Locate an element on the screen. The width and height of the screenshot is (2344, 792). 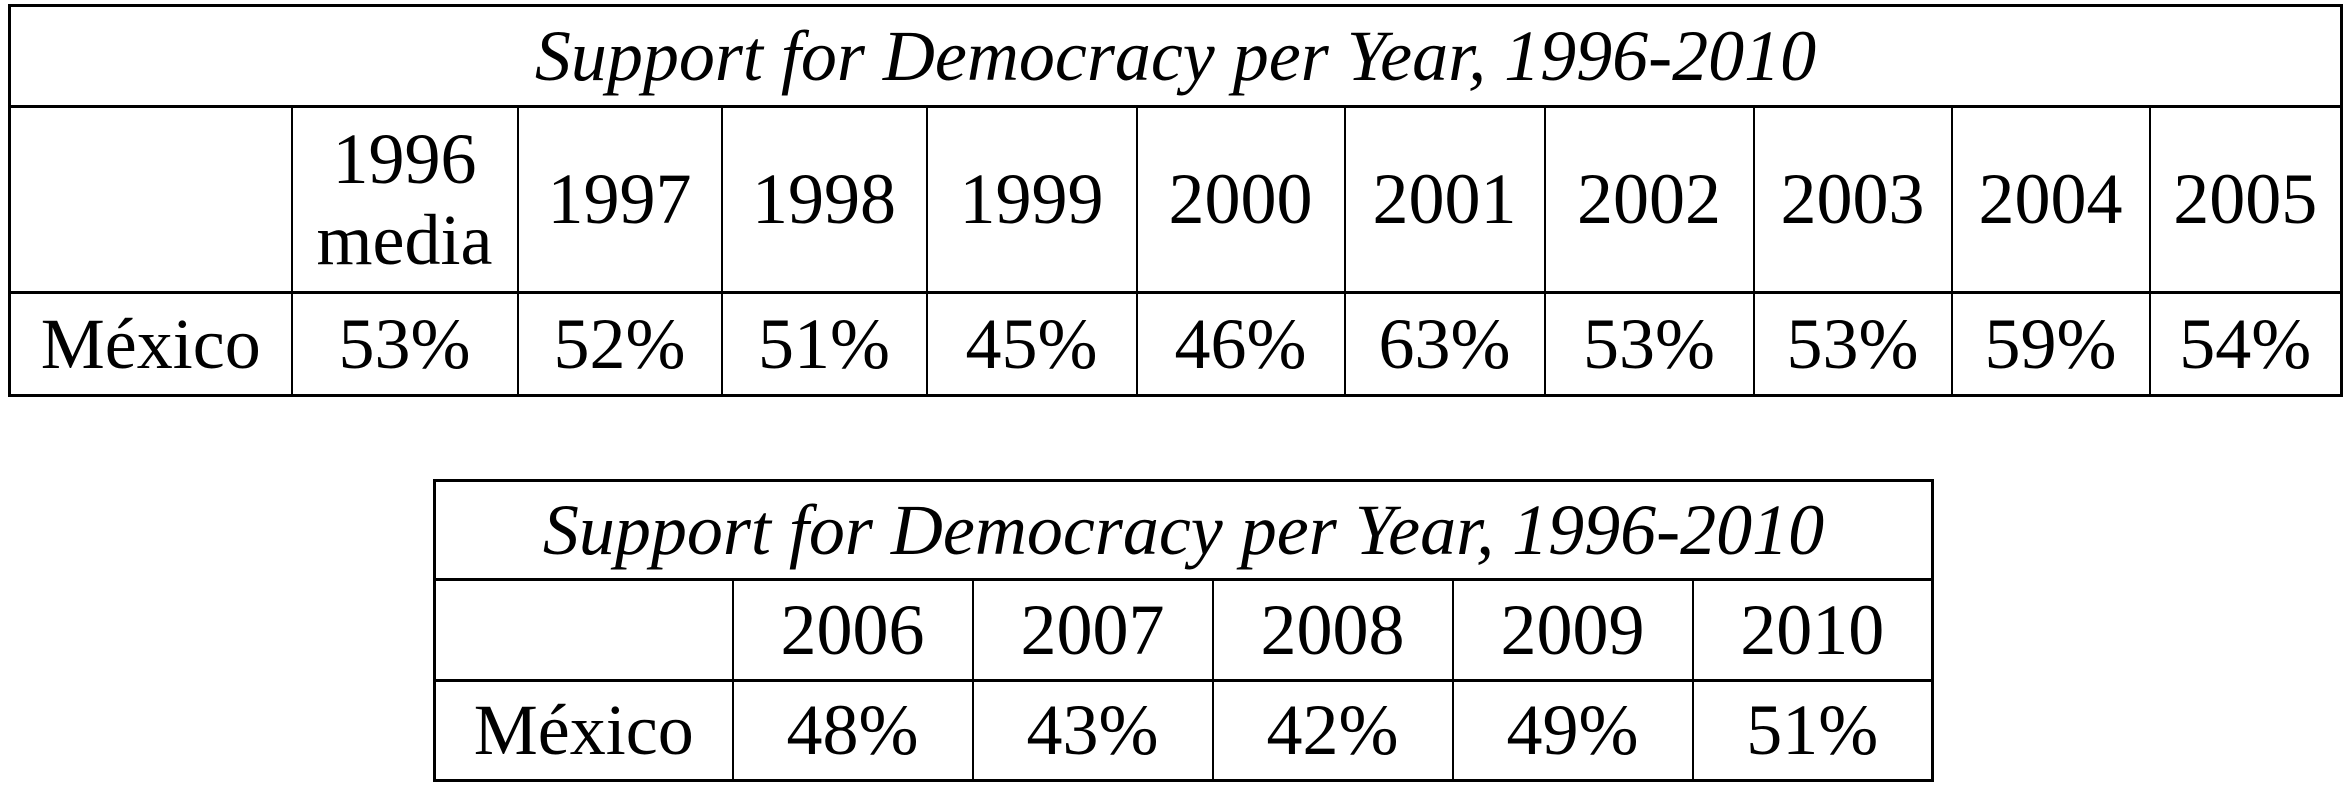
percent-value-cell: 48% is located at coordinates (852, 730).